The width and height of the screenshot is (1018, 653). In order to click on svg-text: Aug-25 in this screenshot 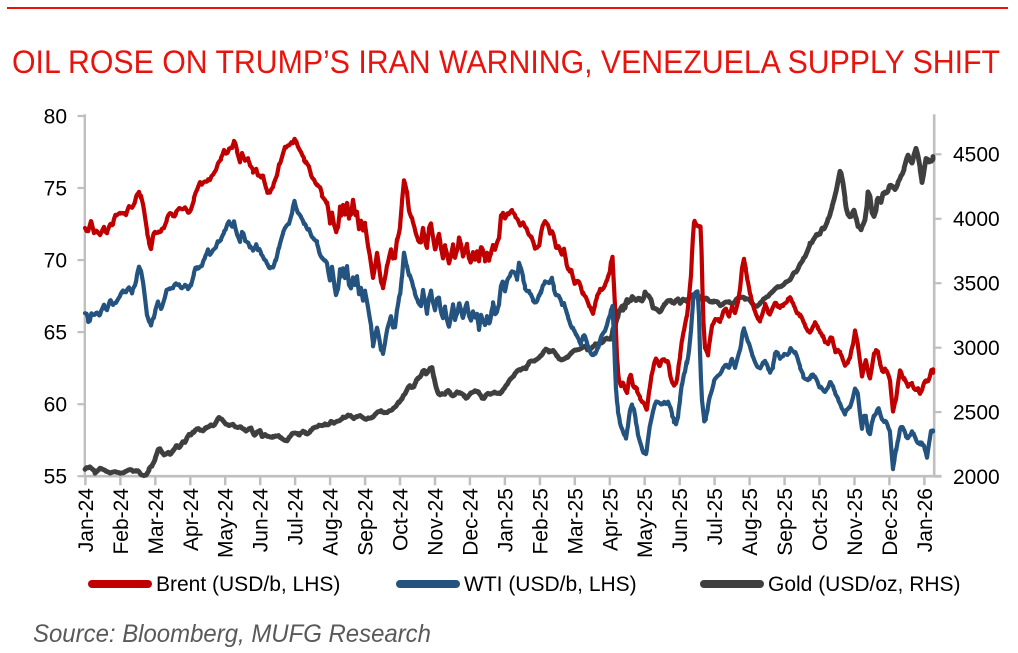, I will do `click(750, 522)`.